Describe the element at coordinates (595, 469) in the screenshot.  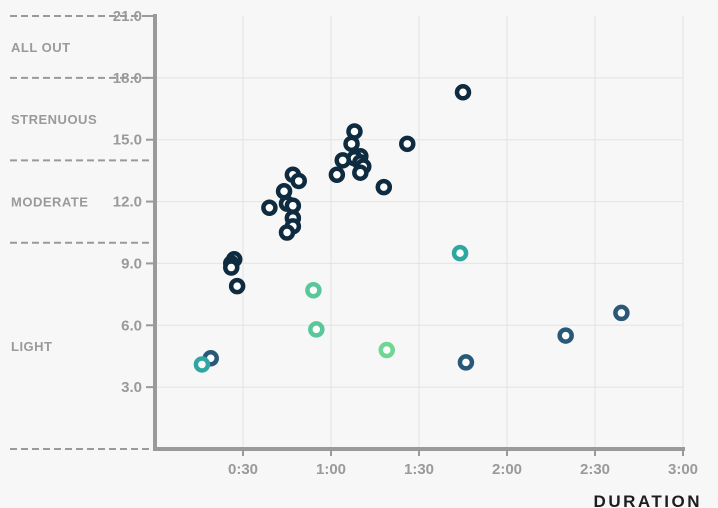
I see `x-tick-label: 2:30` at that location.